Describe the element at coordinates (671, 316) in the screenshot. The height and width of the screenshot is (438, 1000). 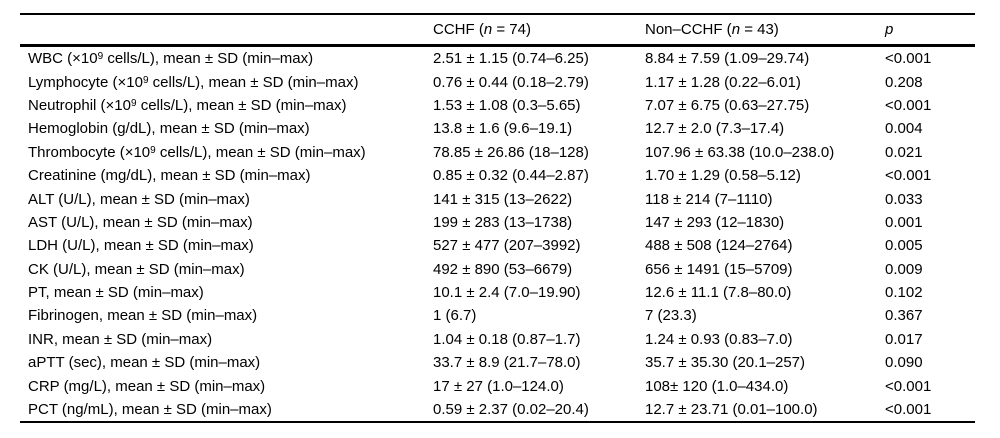
I see `non-cchf-value: 7 (23.3)` at that location.